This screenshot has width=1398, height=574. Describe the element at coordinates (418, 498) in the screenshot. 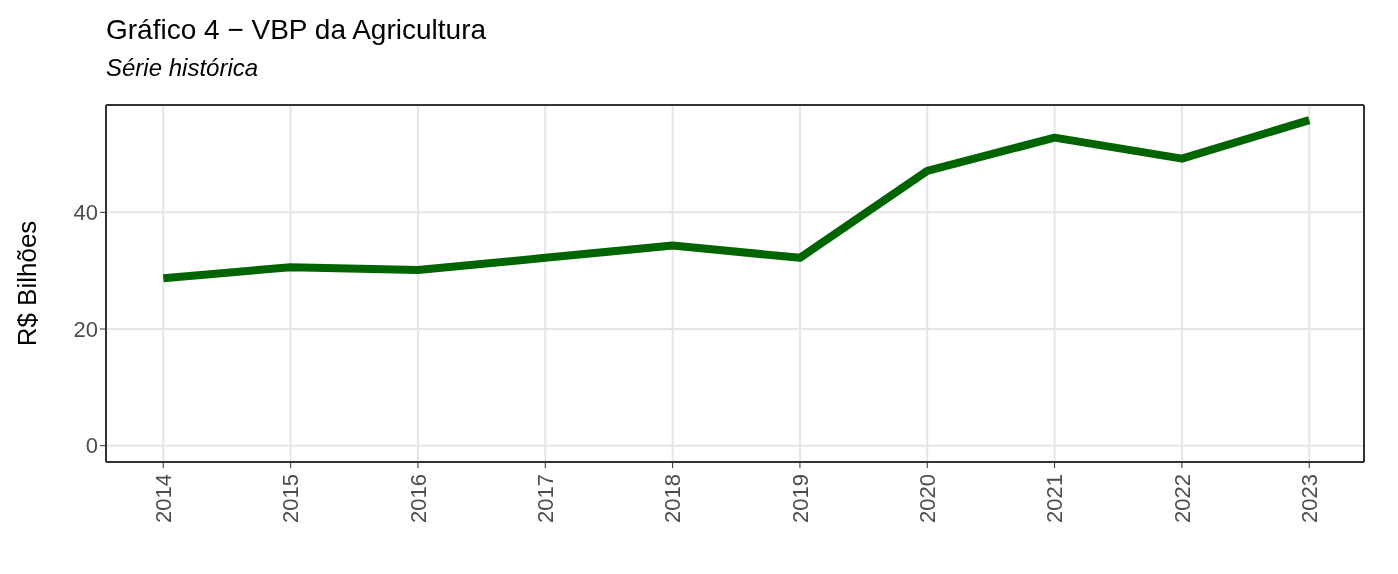

I see `x-tick-label: 2016` at that location.